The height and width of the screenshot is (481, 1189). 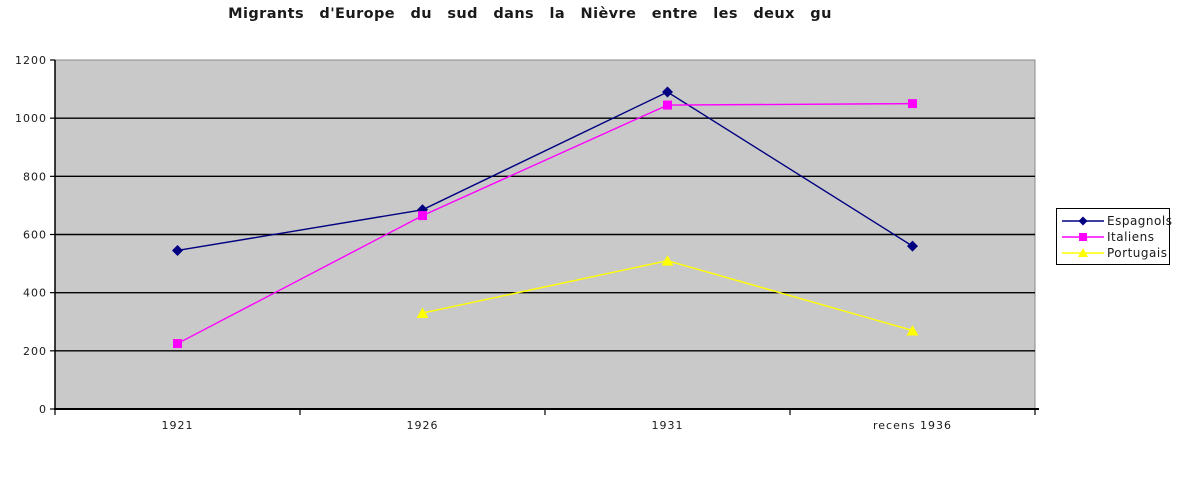 I want to click on x-tick-label: 1931, so click(x=668, y=425).